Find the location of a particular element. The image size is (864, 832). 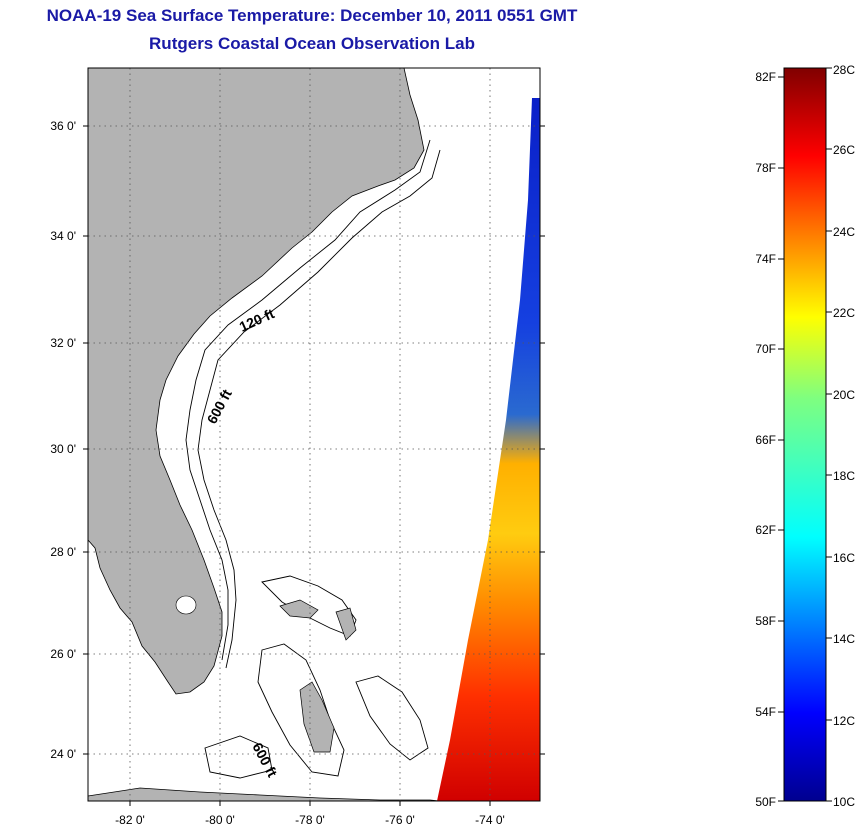

colorbar-f-label: 54F is located at coordinates (765, 712).